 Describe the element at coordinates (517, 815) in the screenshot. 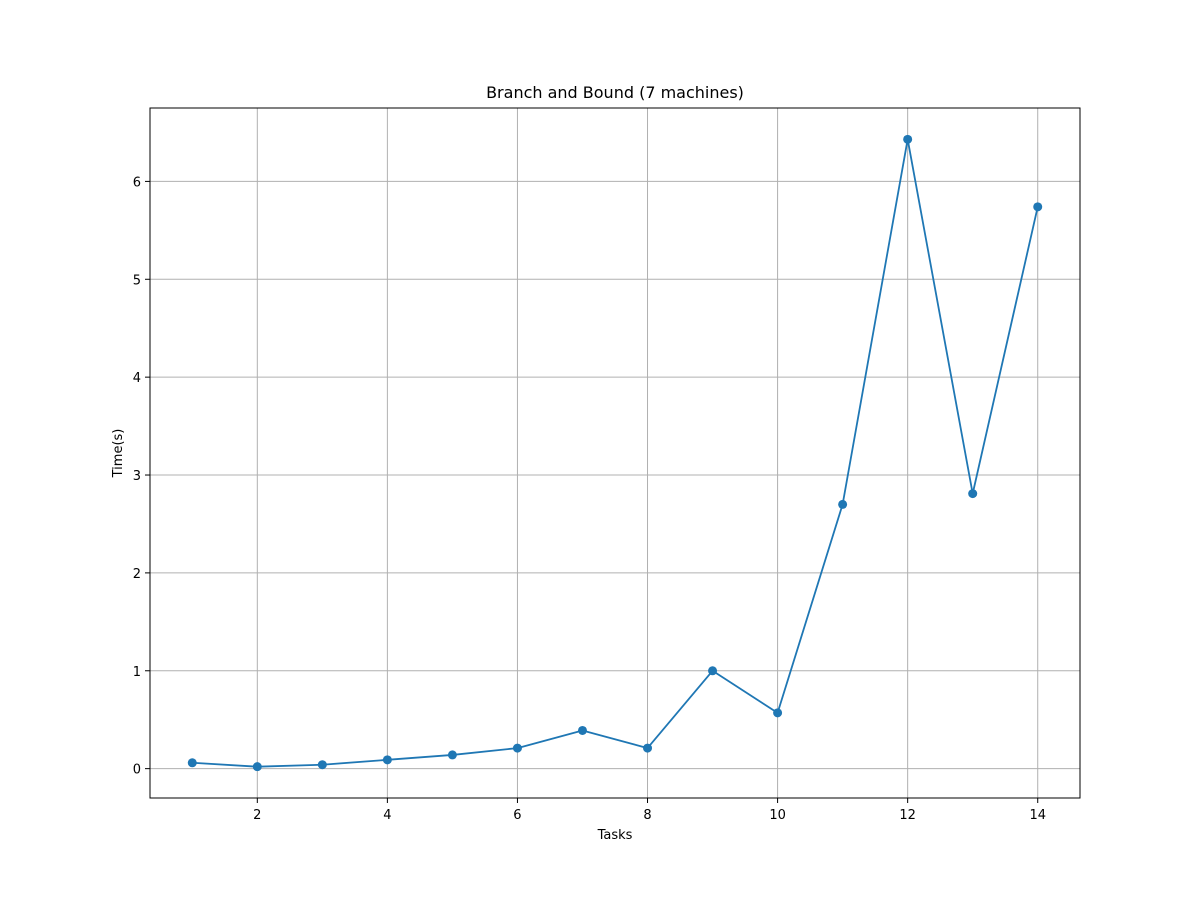

I see `x-tick-label: 6` at that location.